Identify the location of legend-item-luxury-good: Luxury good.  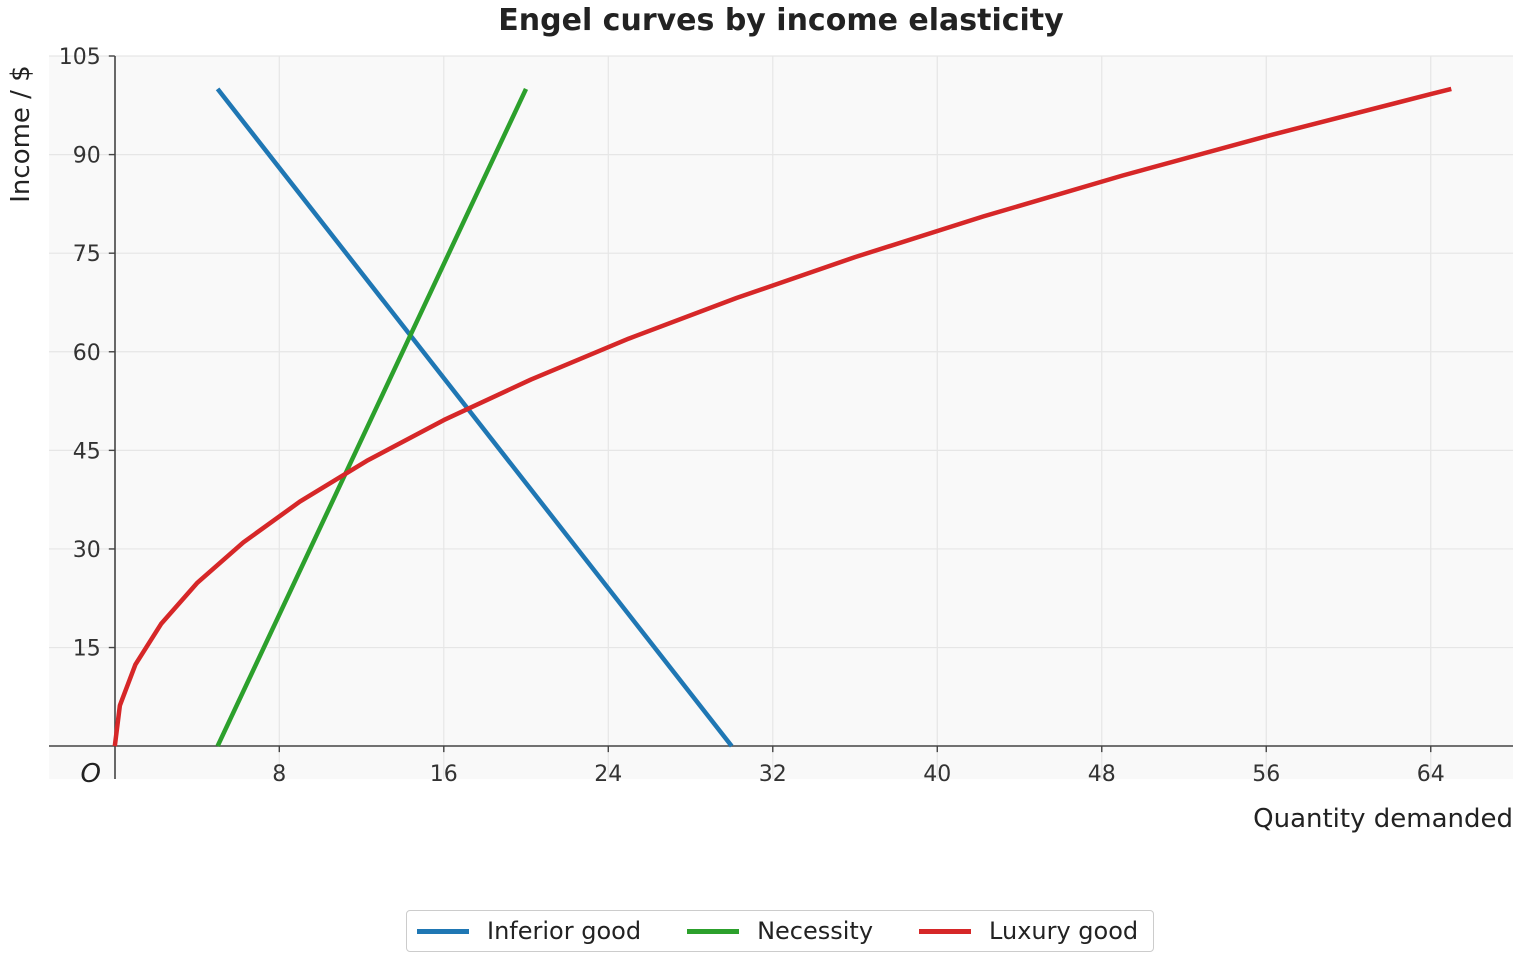
(1028, 931).